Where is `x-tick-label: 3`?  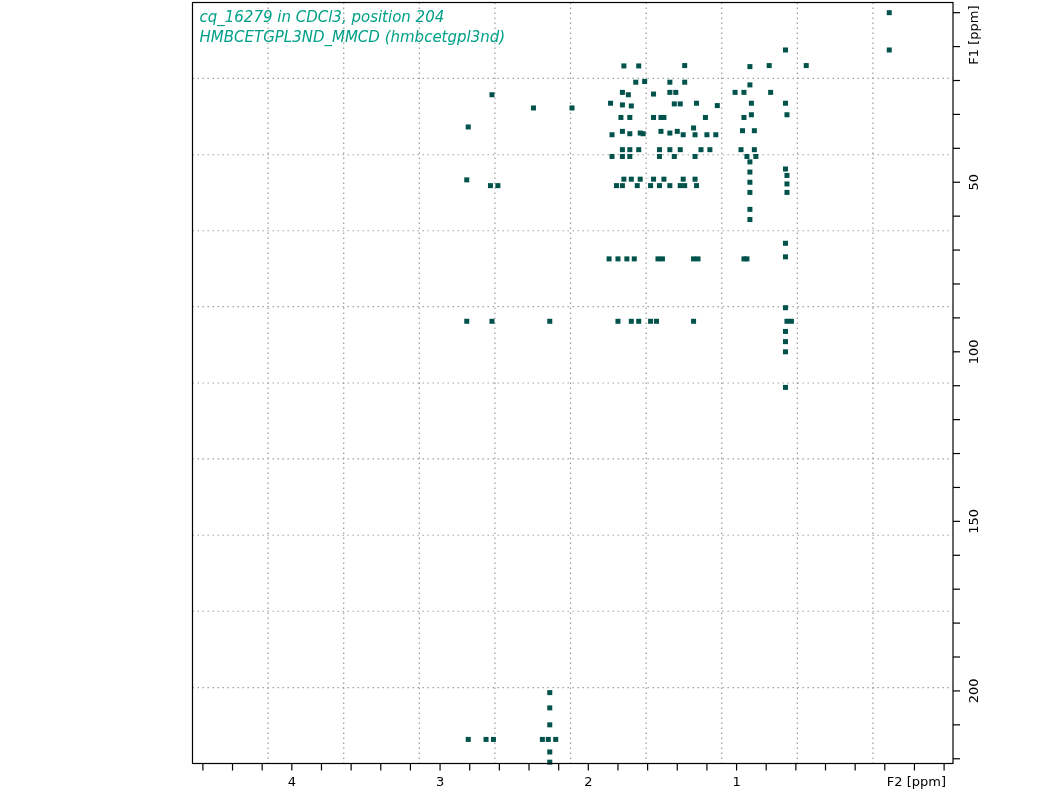
x-tick-label: 3 is located at coordinates (440, 781).